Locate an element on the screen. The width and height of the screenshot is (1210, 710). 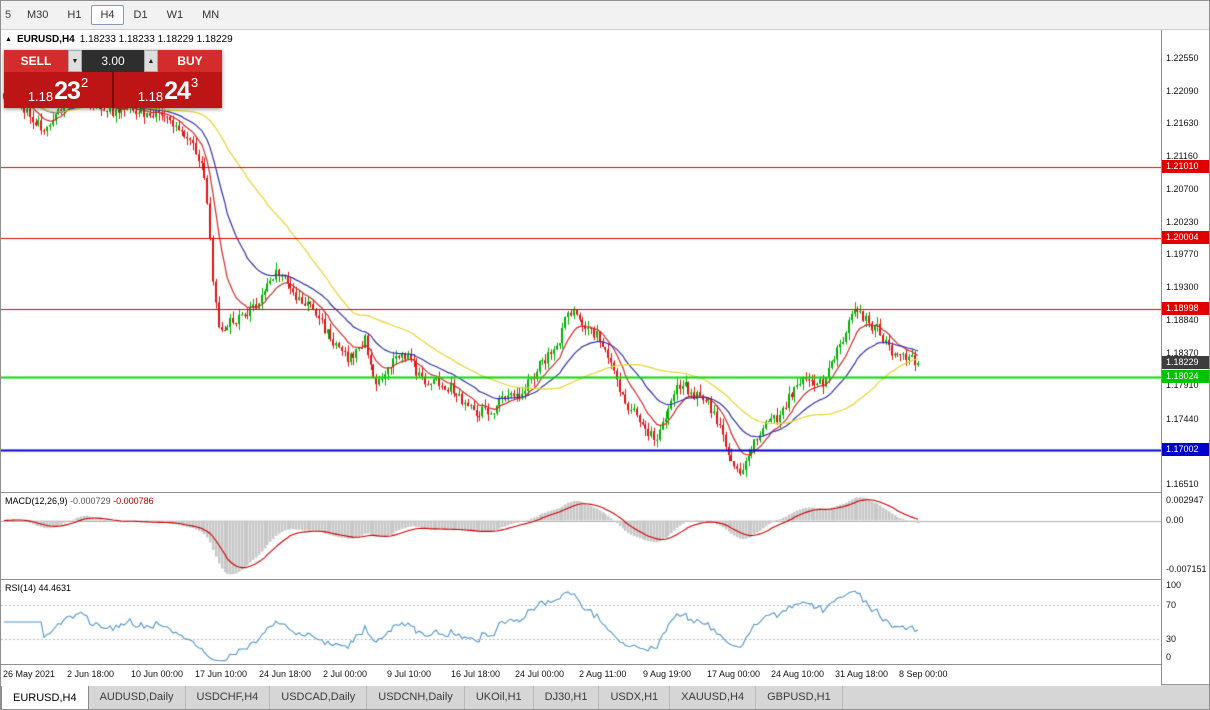
time-label: 9 Jul 10:00 is located at coordinates (409, 674).